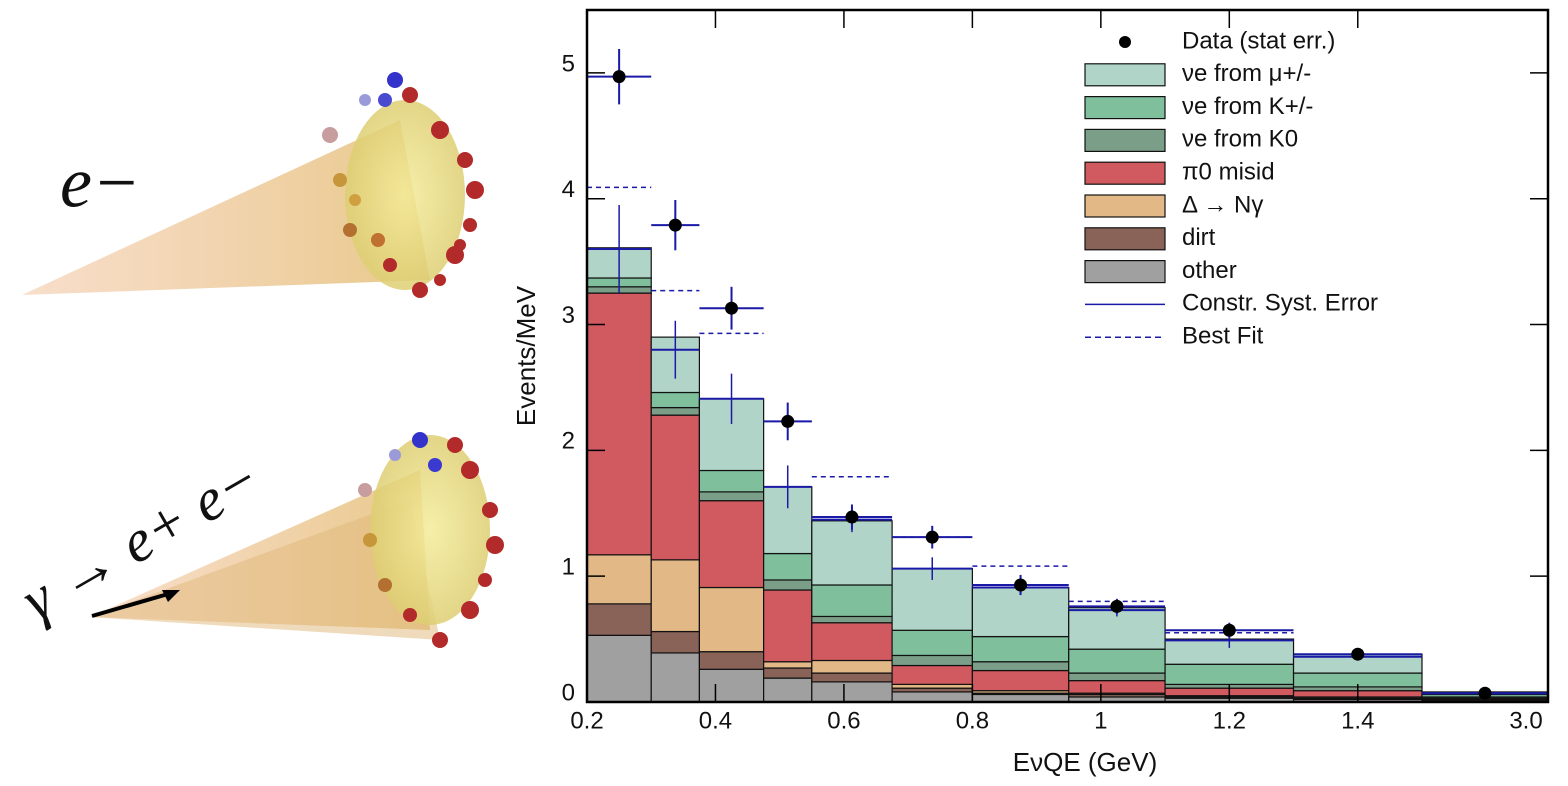  Describe the element at coordinates (1258, 40) in the screenshot. I see `legend-label: Data (stat err.)` at that location.